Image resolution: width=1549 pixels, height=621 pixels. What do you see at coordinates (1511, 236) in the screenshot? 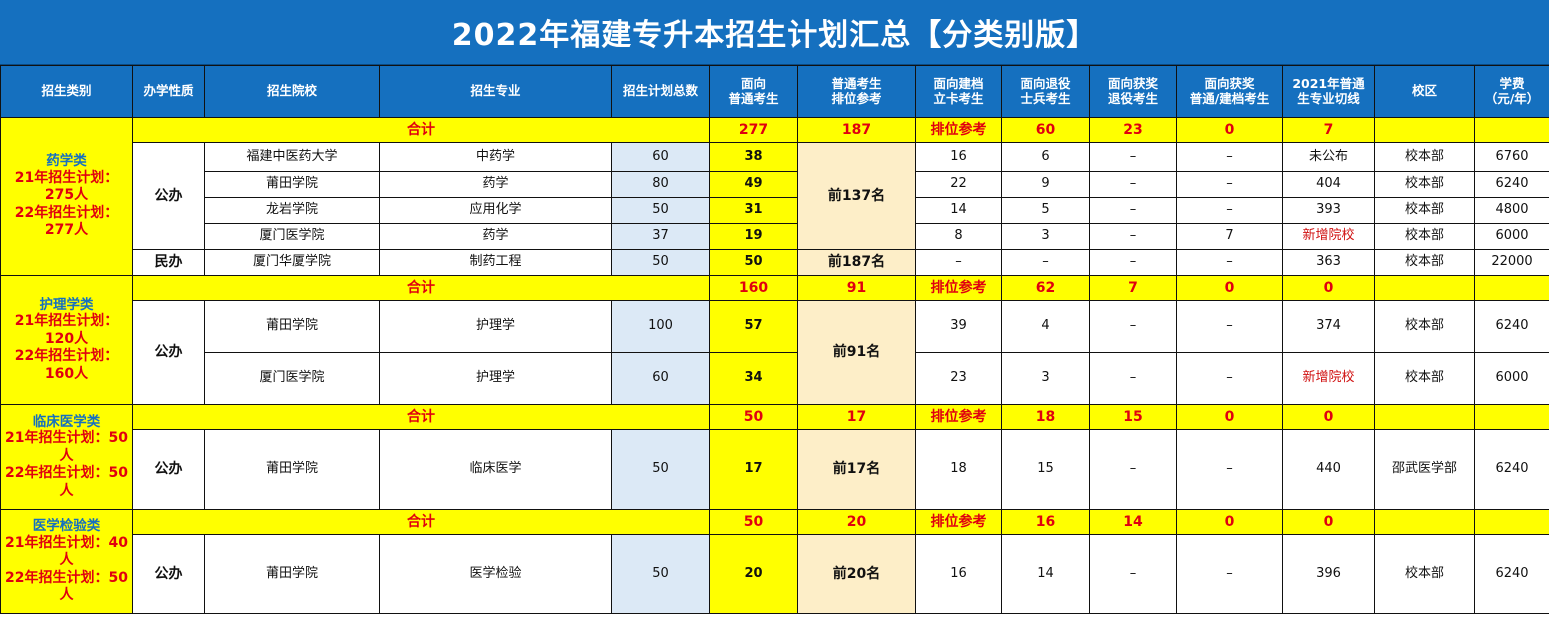
I see `fee-cell: 6000` at bounding box center [1511, 236].